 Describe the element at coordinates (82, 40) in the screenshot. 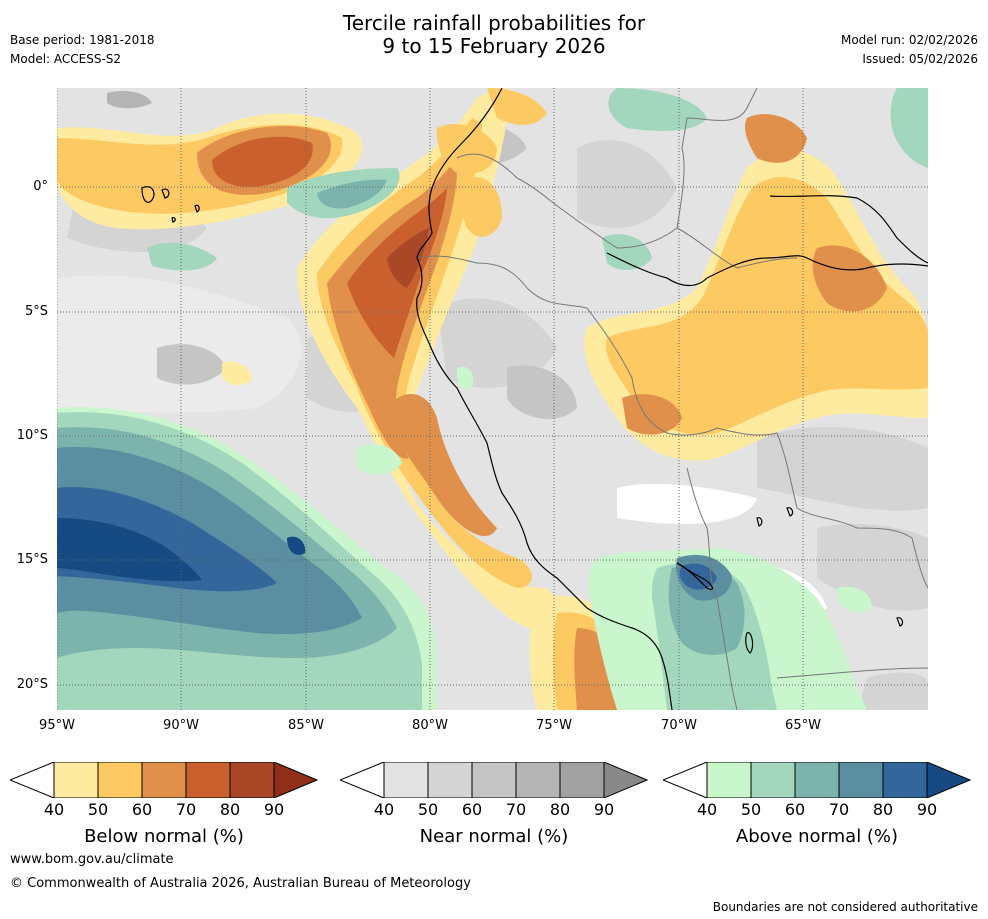

I see `base-period-label: Base period: 1981-2018` at that location.